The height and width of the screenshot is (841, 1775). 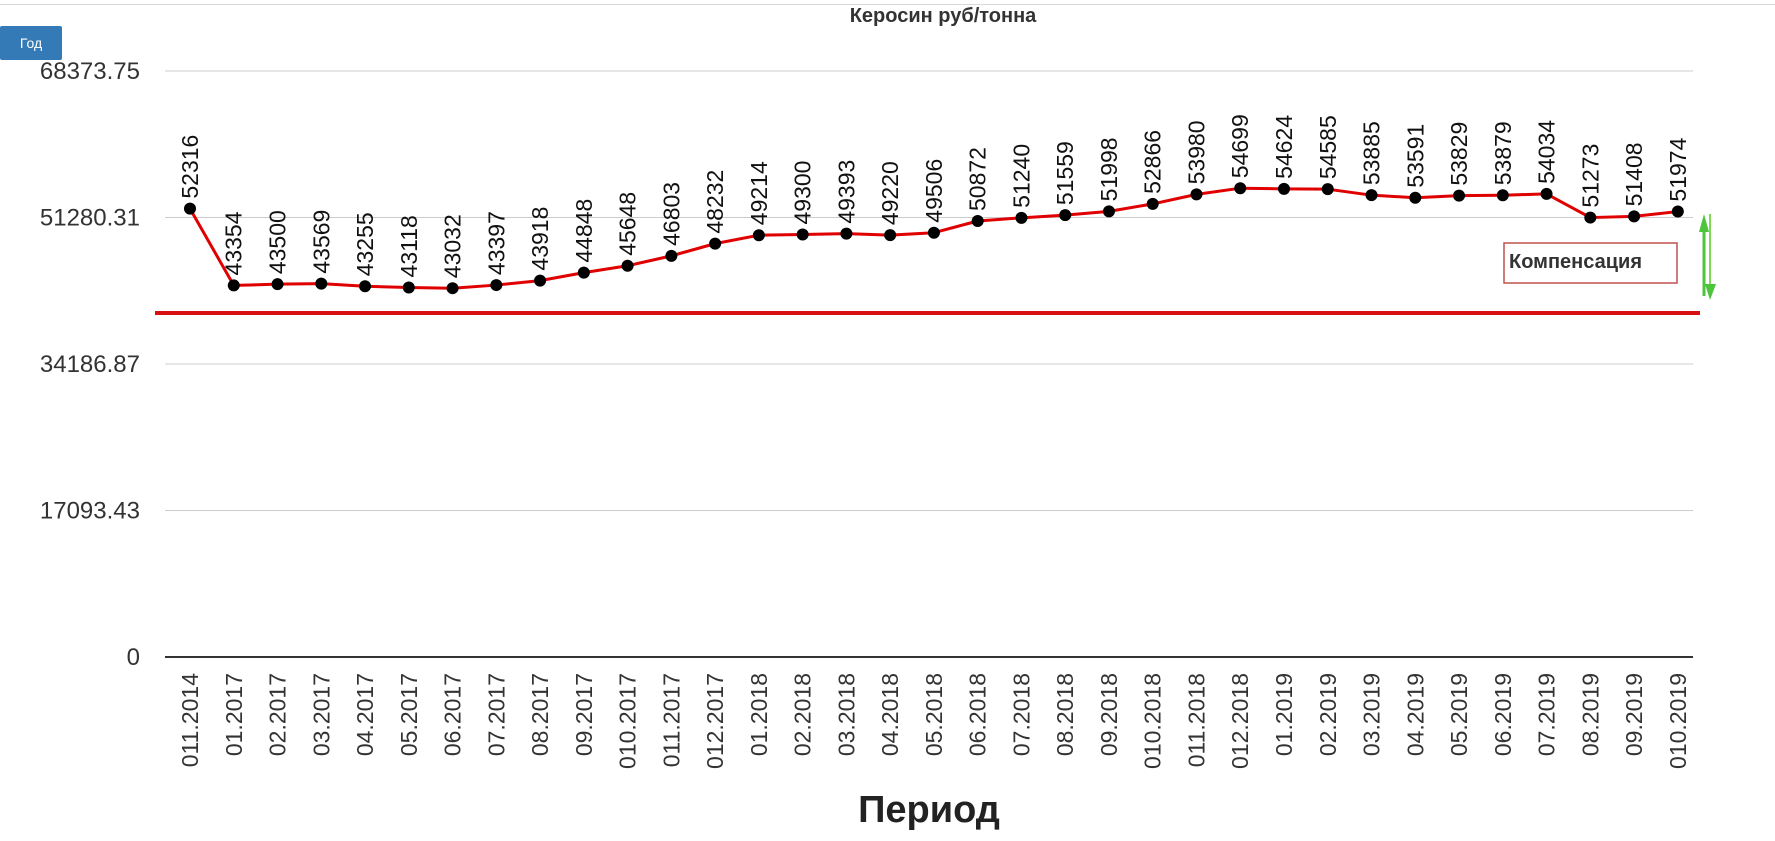 I want to click on x-tick-label: 08.2018, so click(x=1065, y=714).